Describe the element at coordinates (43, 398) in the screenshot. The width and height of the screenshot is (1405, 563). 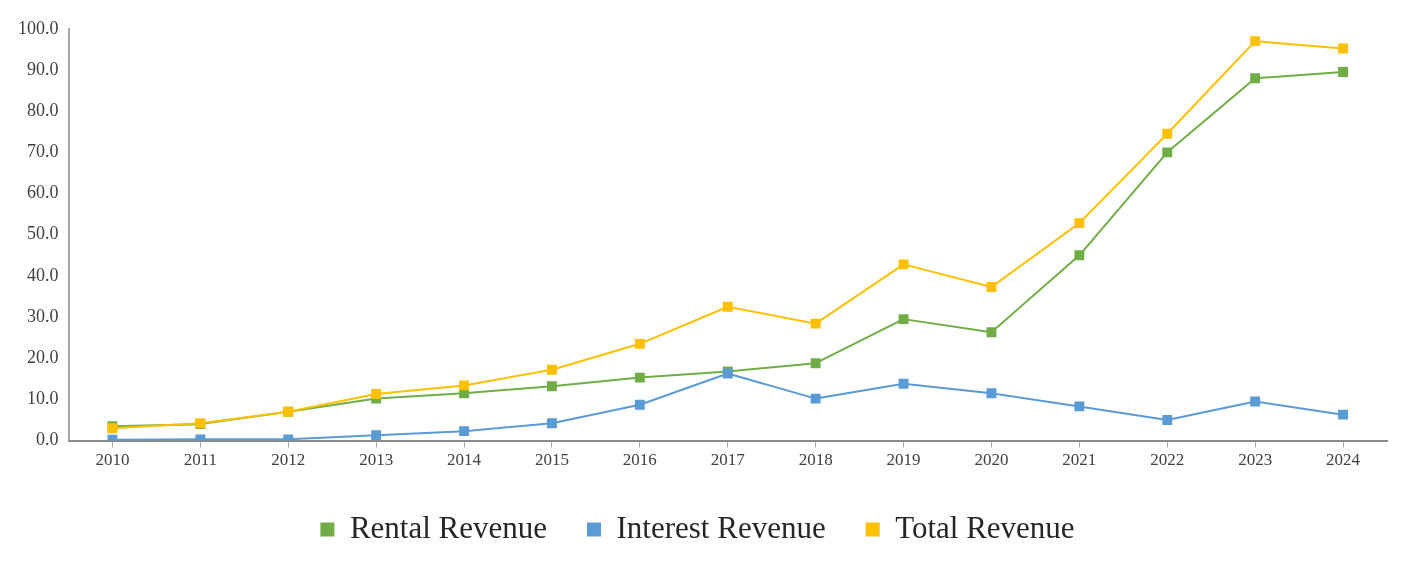
I see `y-tick-label: 10.0` at that location.